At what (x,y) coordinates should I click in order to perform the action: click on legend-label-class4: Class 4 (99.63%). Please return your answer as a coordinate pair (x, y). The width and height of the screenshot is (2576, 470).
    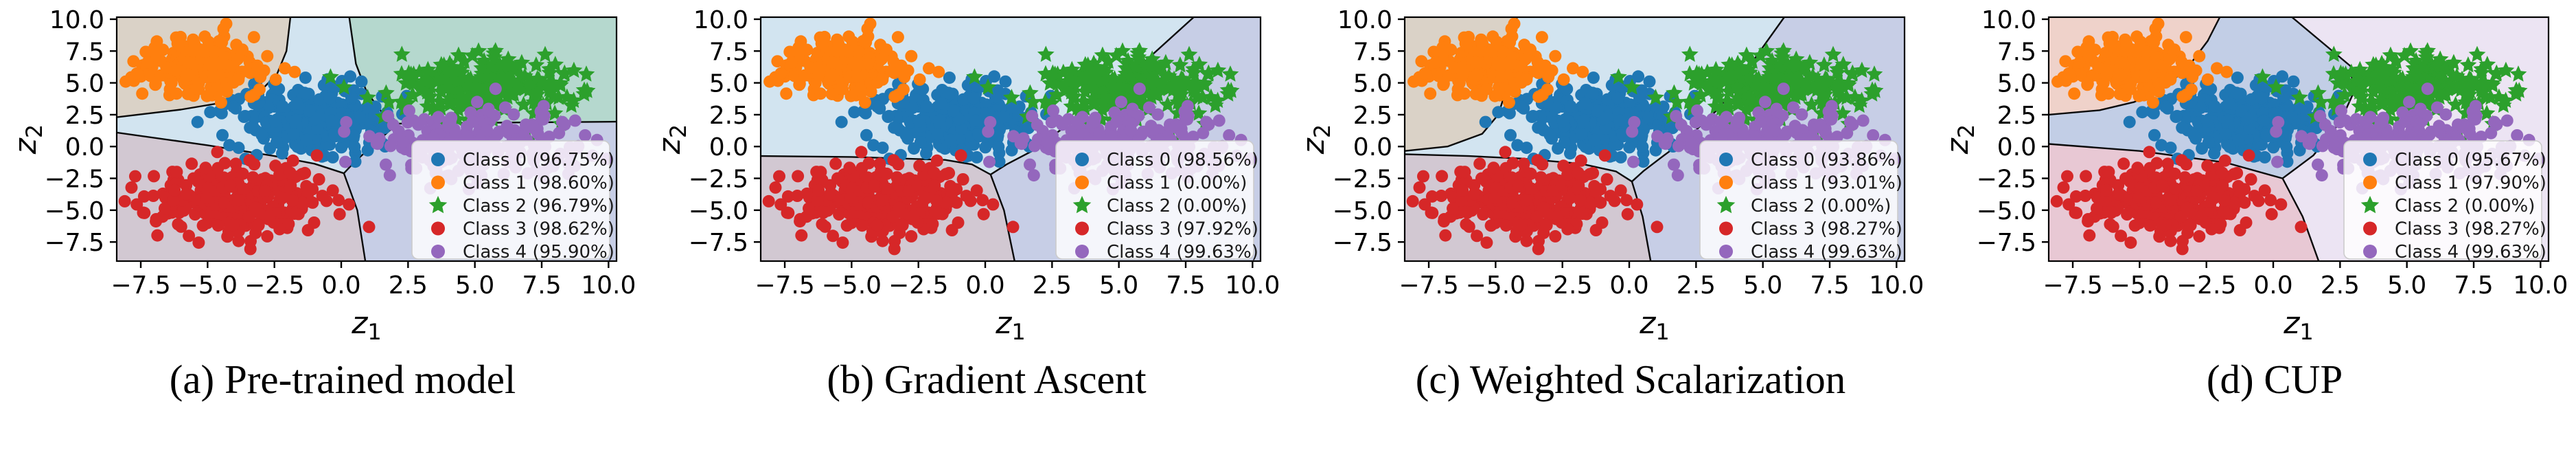
    Looking at the image, I should click on (1182, 252).